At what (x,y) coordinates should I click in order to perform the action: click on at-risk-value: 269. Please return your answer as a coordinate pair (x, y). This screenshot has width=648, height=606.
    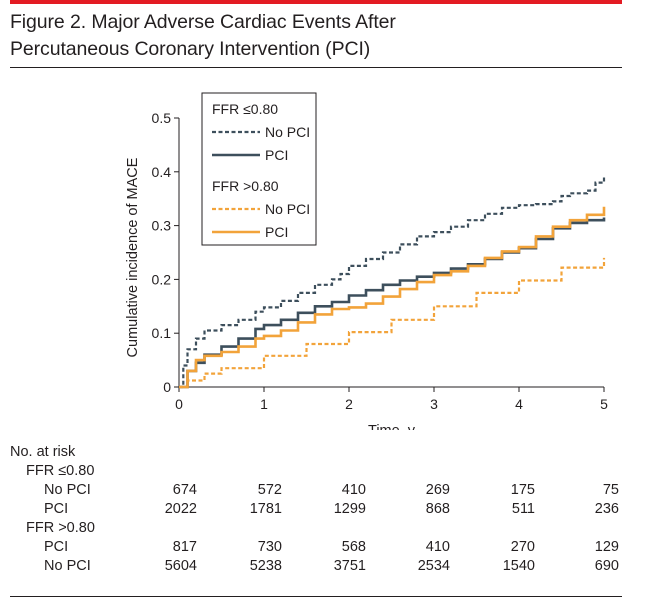
    Looking at the image, I should click on (437, 490).